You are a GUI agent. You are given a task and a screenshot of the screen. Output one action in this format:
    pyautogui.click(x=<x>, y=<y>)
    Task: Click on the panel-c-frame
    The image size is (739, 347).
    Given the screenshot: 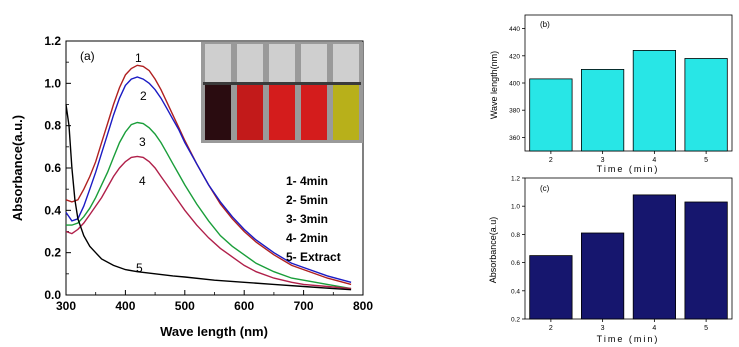 What is the action you would take?
    pyautogui.click(x=628, y=248)
    